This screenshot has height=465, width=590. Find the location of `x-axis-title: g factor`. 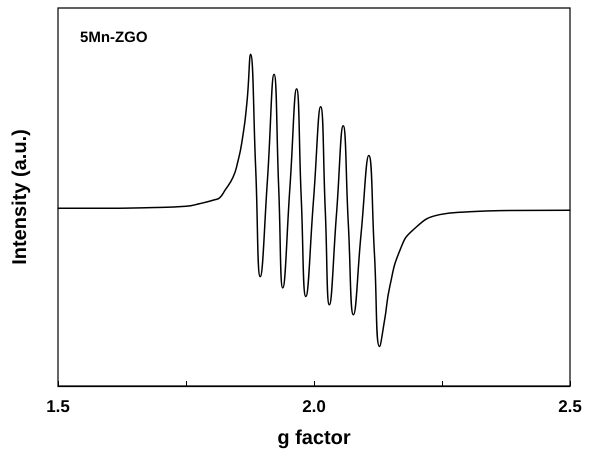

x-axis-title: g factor is located at coordinates (314, 438).